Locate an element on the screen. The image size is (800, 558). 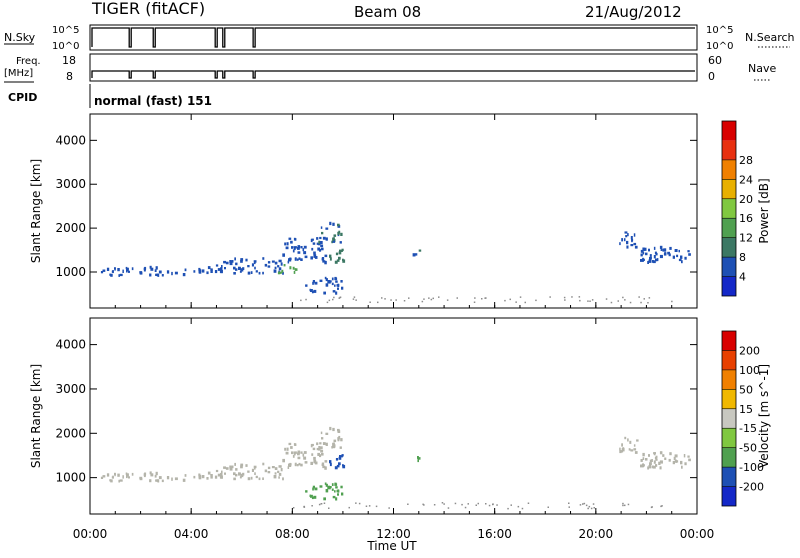
power-colorbar-label: Power [dB] is located at coordinates (764, 210).